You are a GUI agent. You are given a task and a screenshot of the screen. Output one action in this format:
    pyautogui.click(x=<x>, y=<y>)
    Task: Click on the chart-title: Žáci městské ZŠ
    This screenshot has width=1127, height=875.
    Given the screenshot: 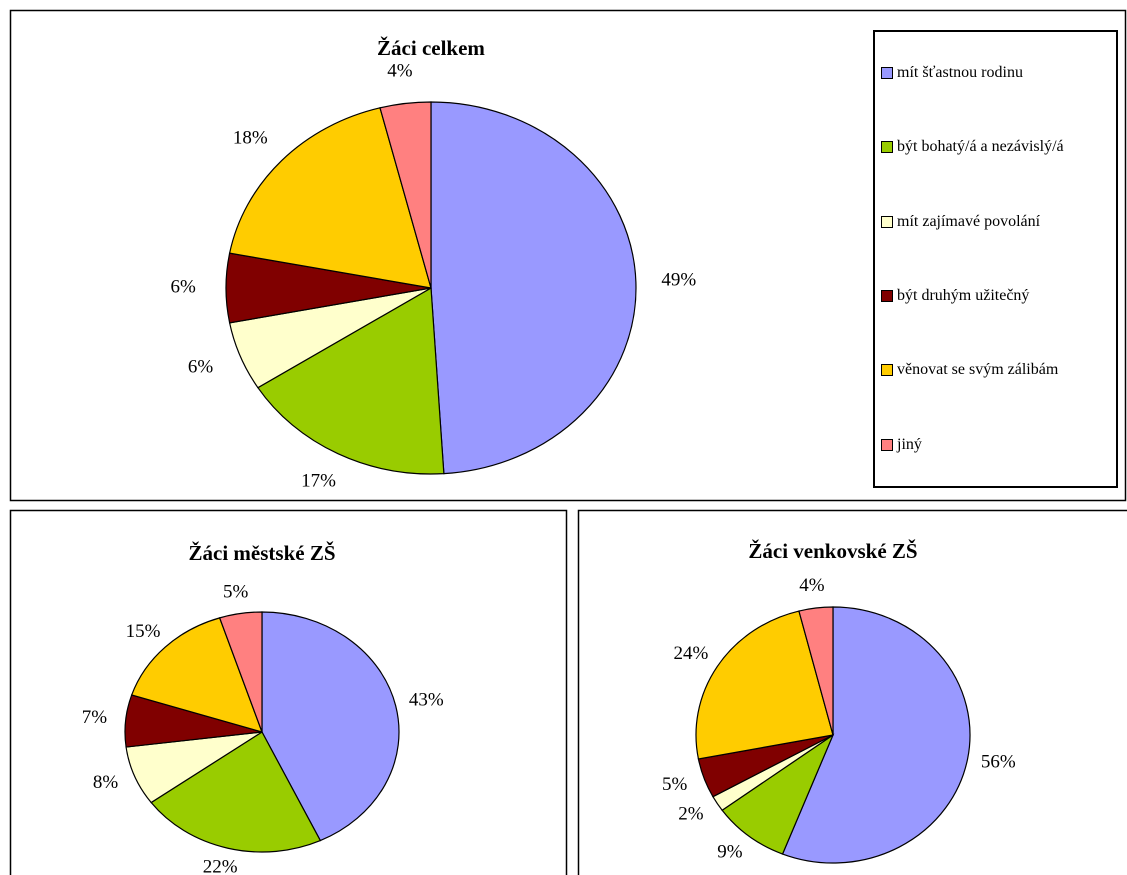 What is the action you would take?
    pyautogui.click(x=262, y=553)
    